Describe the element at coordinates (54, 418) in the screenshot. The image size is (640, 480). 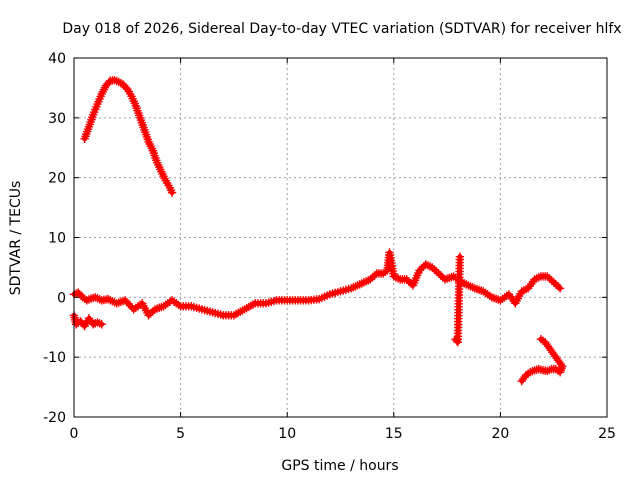
I see `y-tick-label: -20` at that location.